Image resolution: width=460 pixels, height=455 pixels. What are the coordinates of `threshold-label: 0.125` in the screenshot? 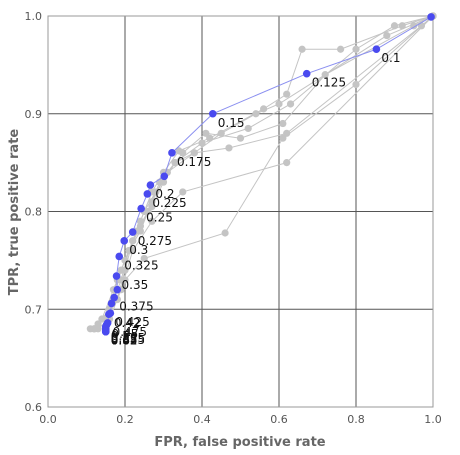 It's located at (329, 83).